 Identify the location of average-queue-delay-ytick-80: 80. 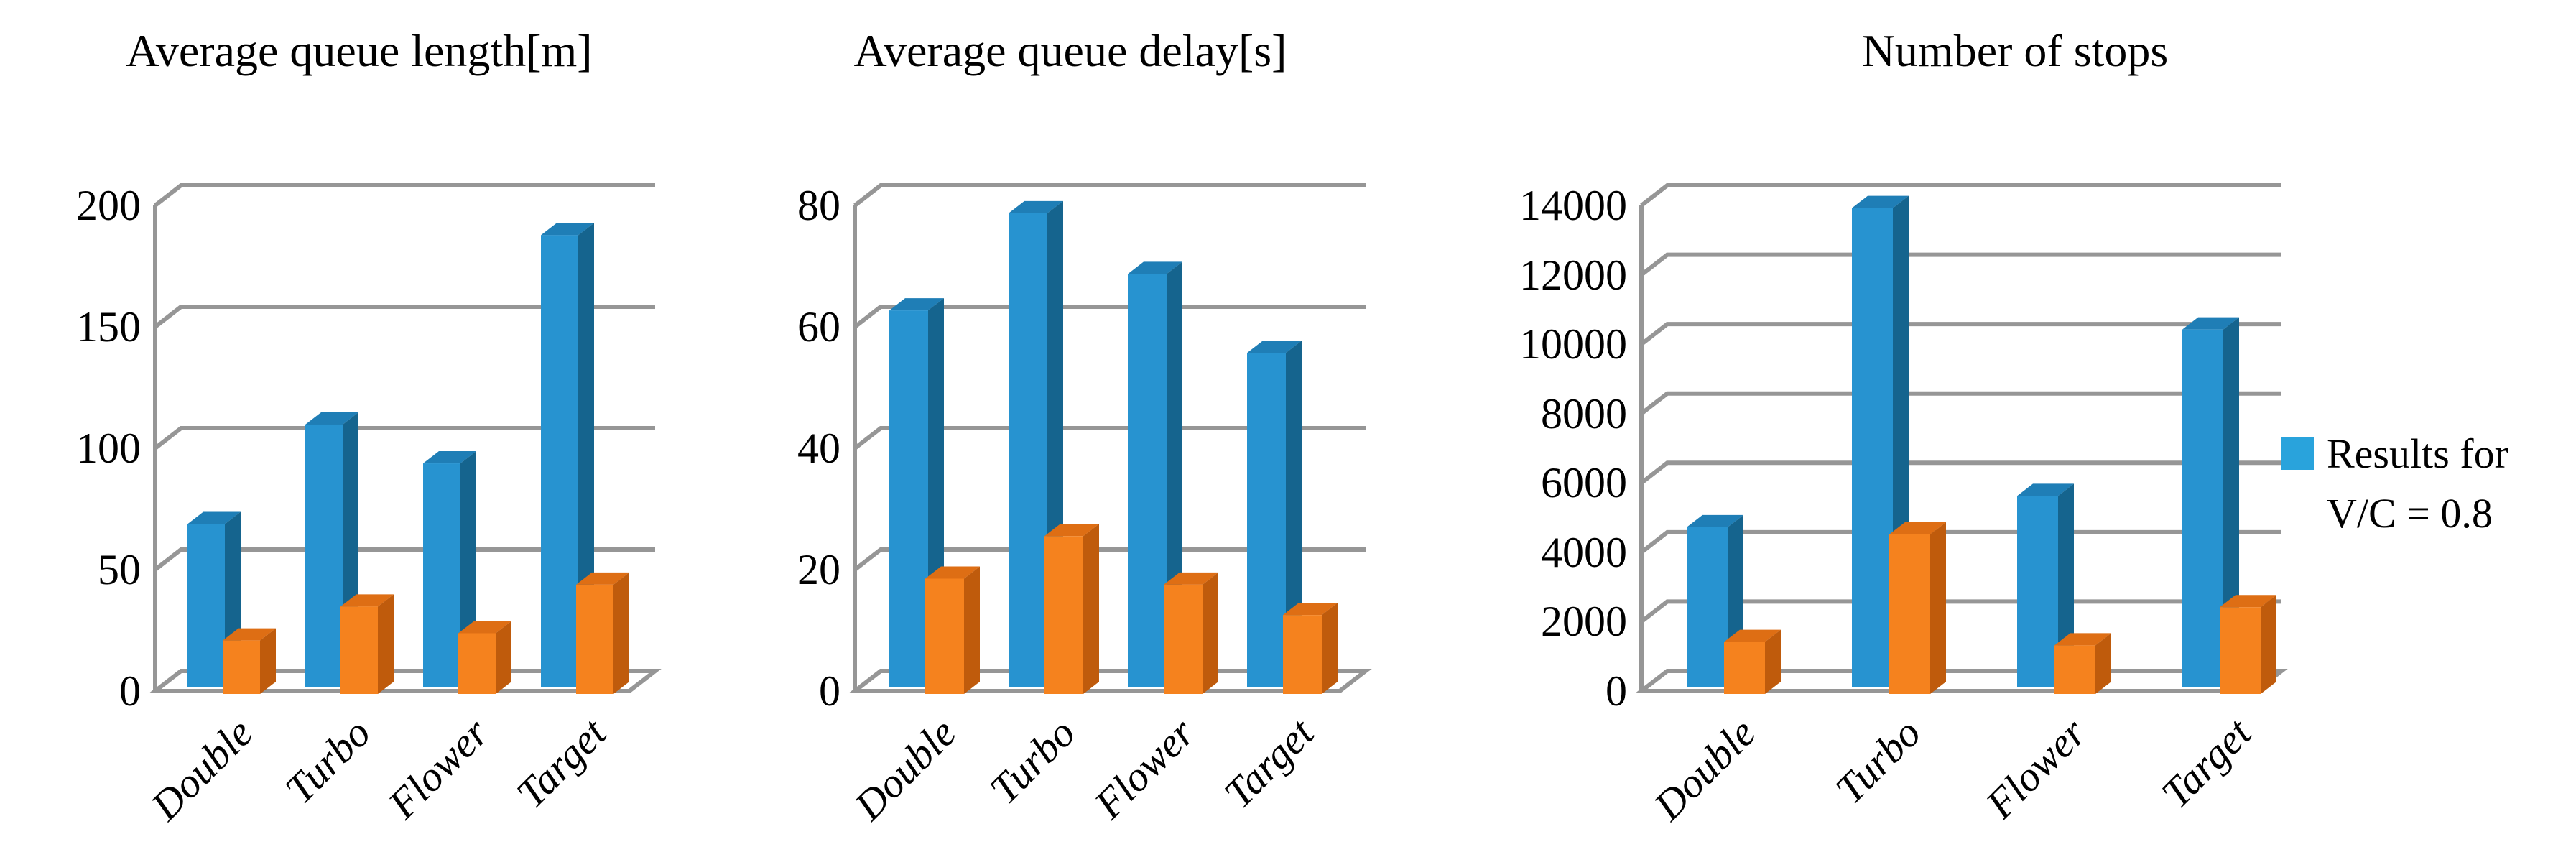
(818, 206).